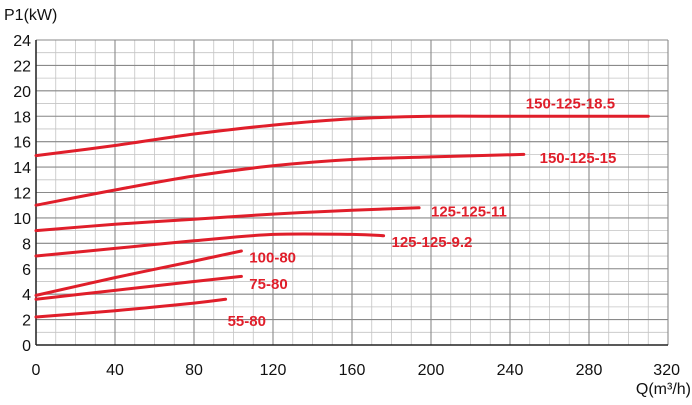 The height and width of the screenshot is (405, 692). What do you see at coordinates (510, 370) in the screenshot?
I see `x-tick-label: 240` at bounding box center [510, 370].